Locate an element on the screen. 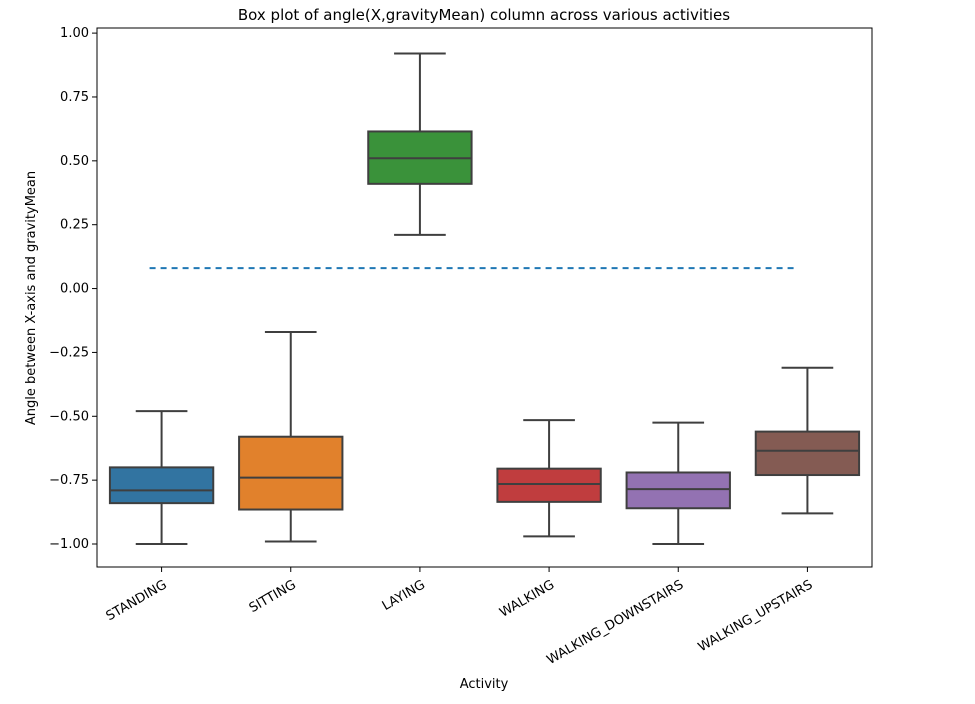 The image size is (975, 704). x-tick-label: WALKING is located at coordinates (527, 598).